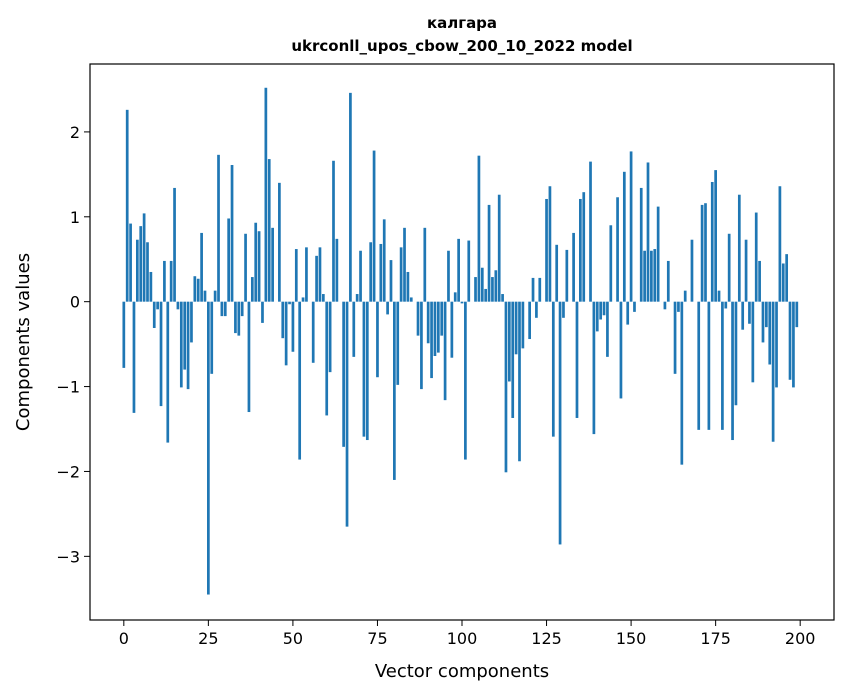 This screenshot has width=847, height=696. What do you see at coordinates (461, 46) in the screenshot?
I see `chart-title-line2: ukrconll_upos_cbow_200_10_2022 model` at bounding box center [461, 46].